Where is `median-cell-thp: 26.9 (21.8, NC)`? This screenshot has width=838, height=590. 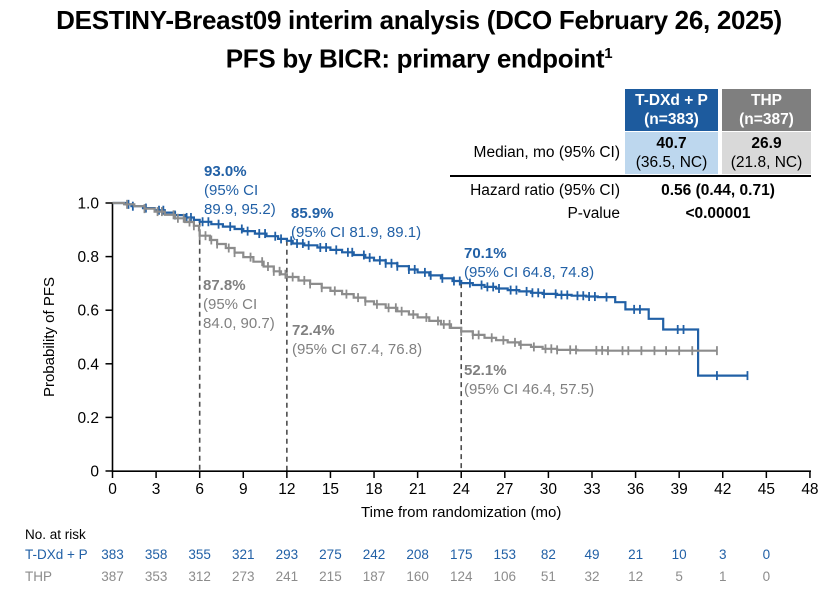
median-cell-thp: 26.9 (21.8, NC) is located at coordinates (766, 153).